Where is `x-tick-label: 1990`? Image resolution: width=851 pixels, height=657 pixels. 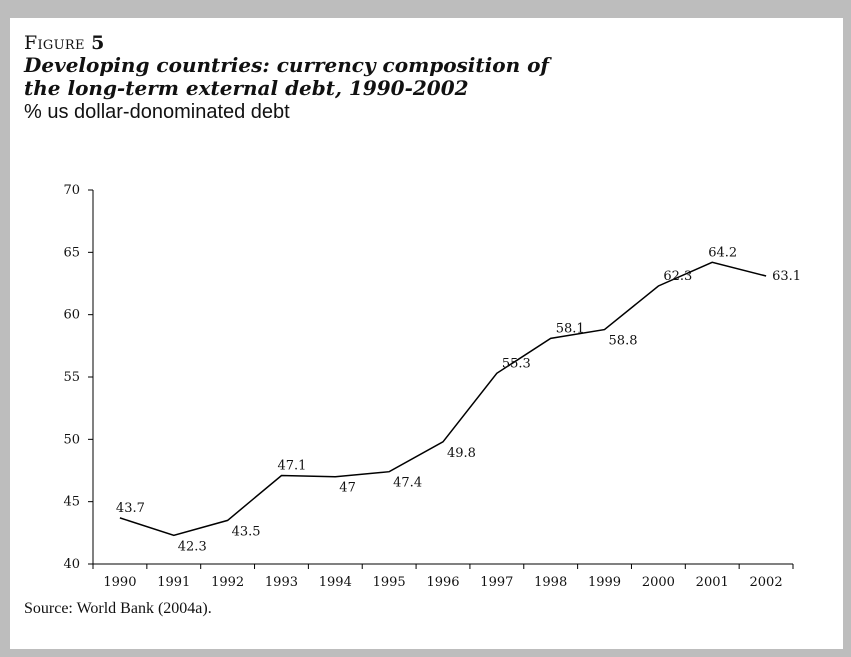
x-tick-label: 1990 is located at coordinates (119, 582).